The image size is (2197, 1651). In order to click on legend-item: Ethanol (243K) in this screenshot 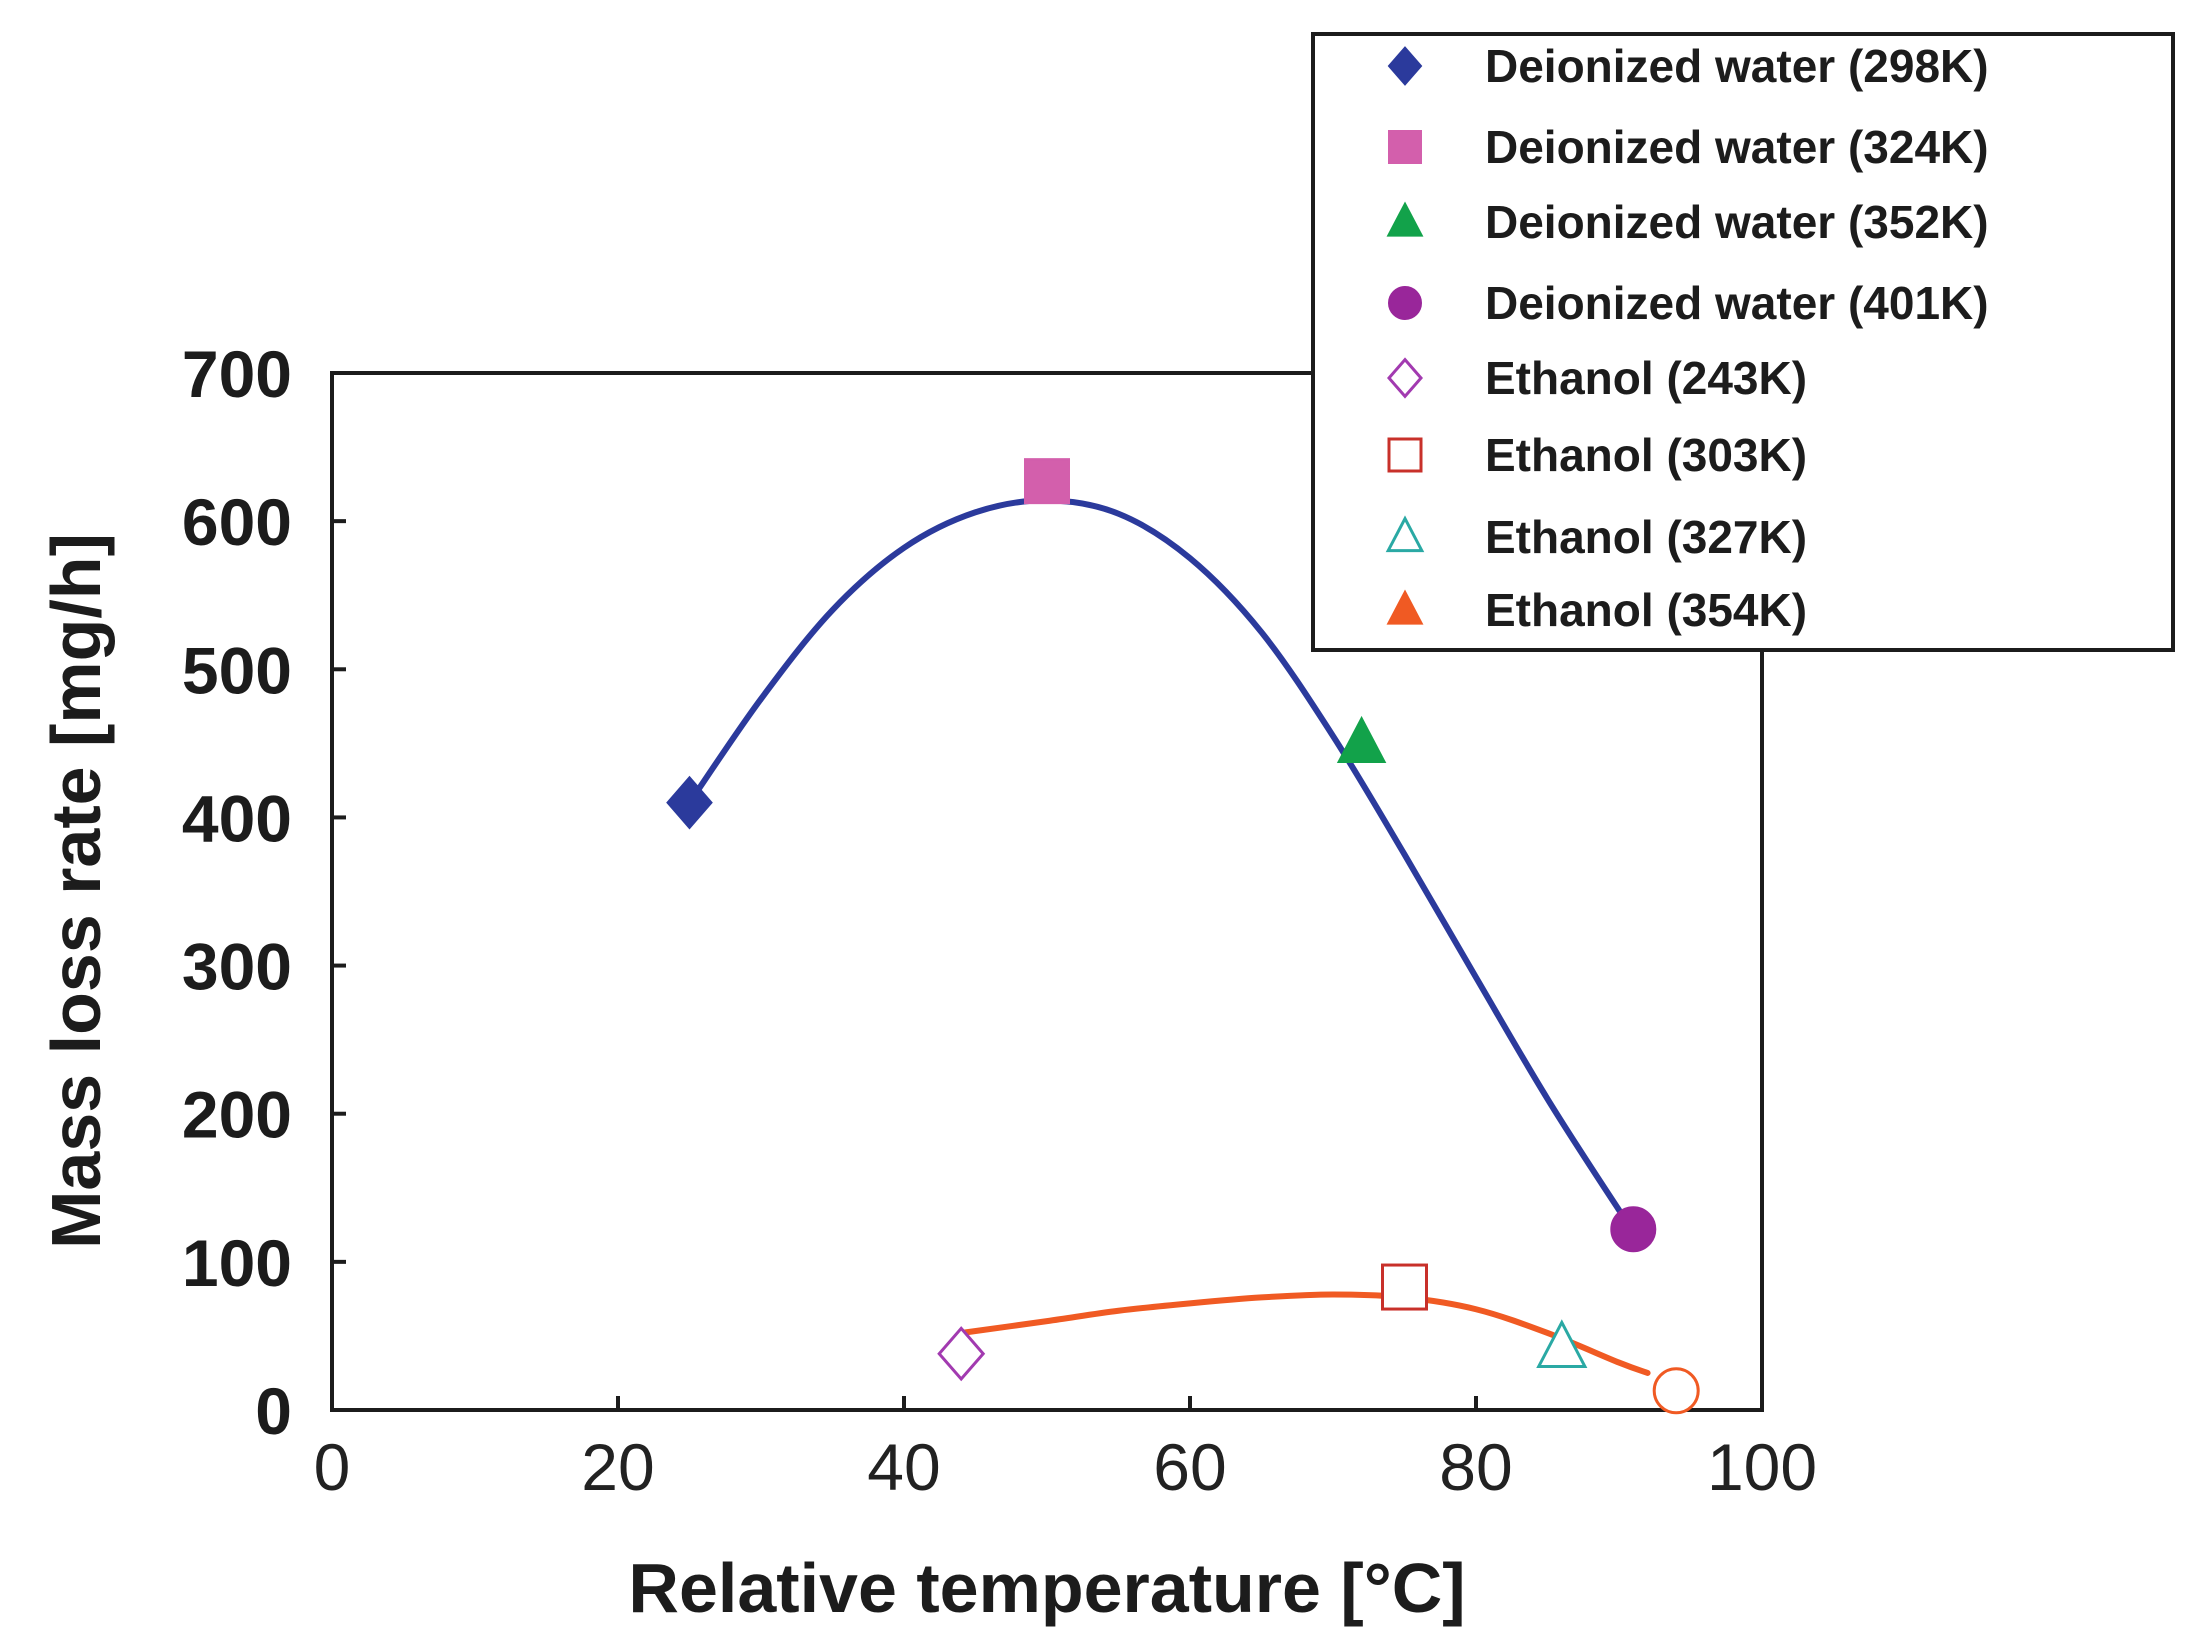, I will do `click(1597, 378)`.